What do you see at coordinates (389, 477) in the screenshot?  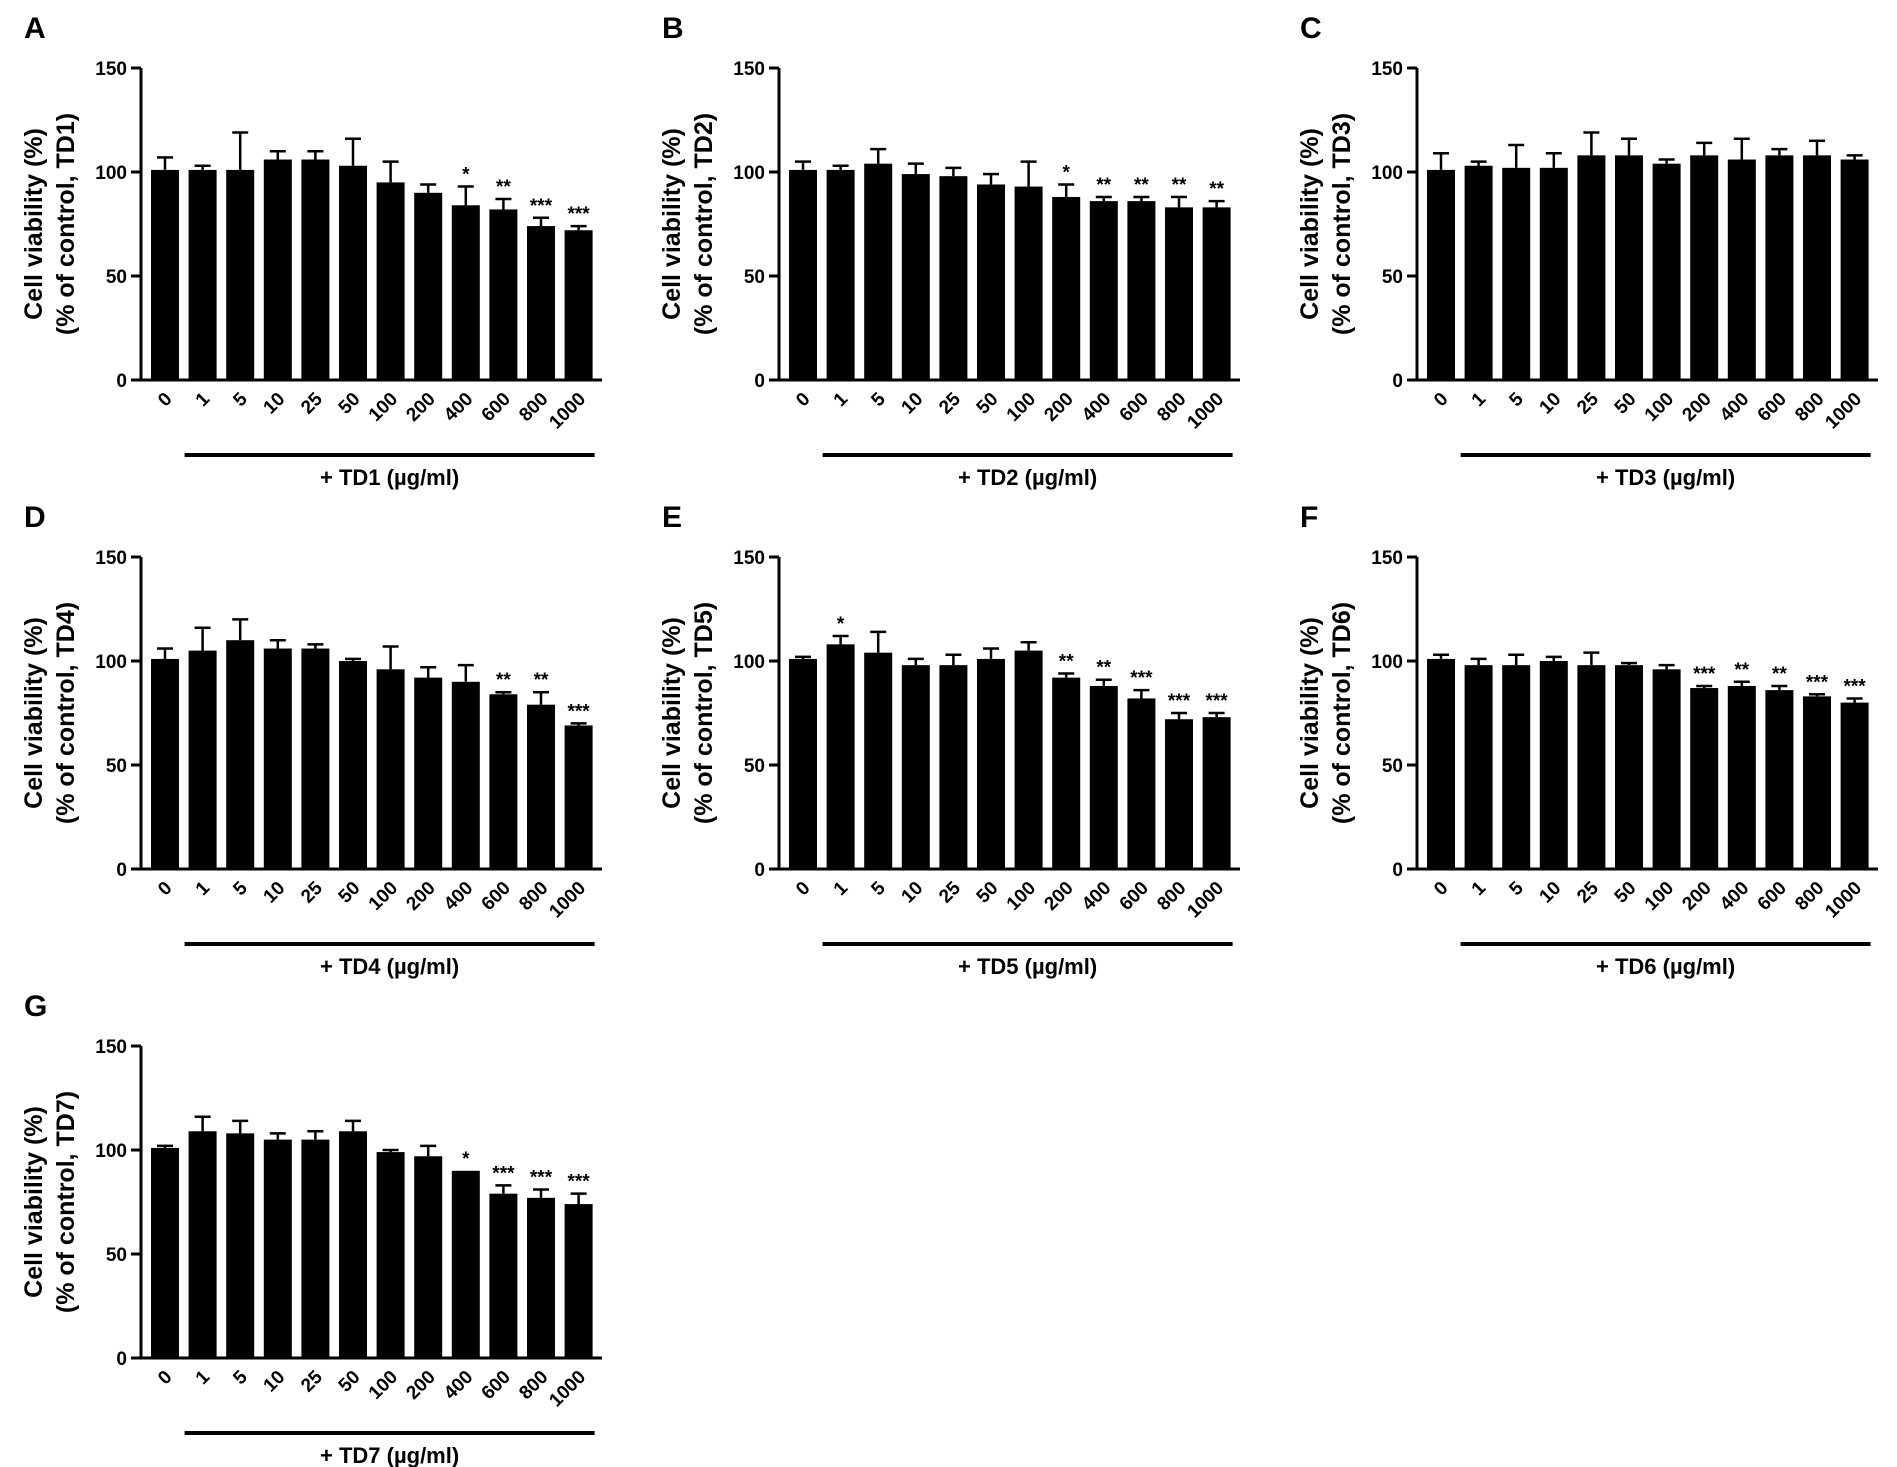 I see `x-axis-label: + TD1 (µg/ml)` at bounding box center [389, 477].